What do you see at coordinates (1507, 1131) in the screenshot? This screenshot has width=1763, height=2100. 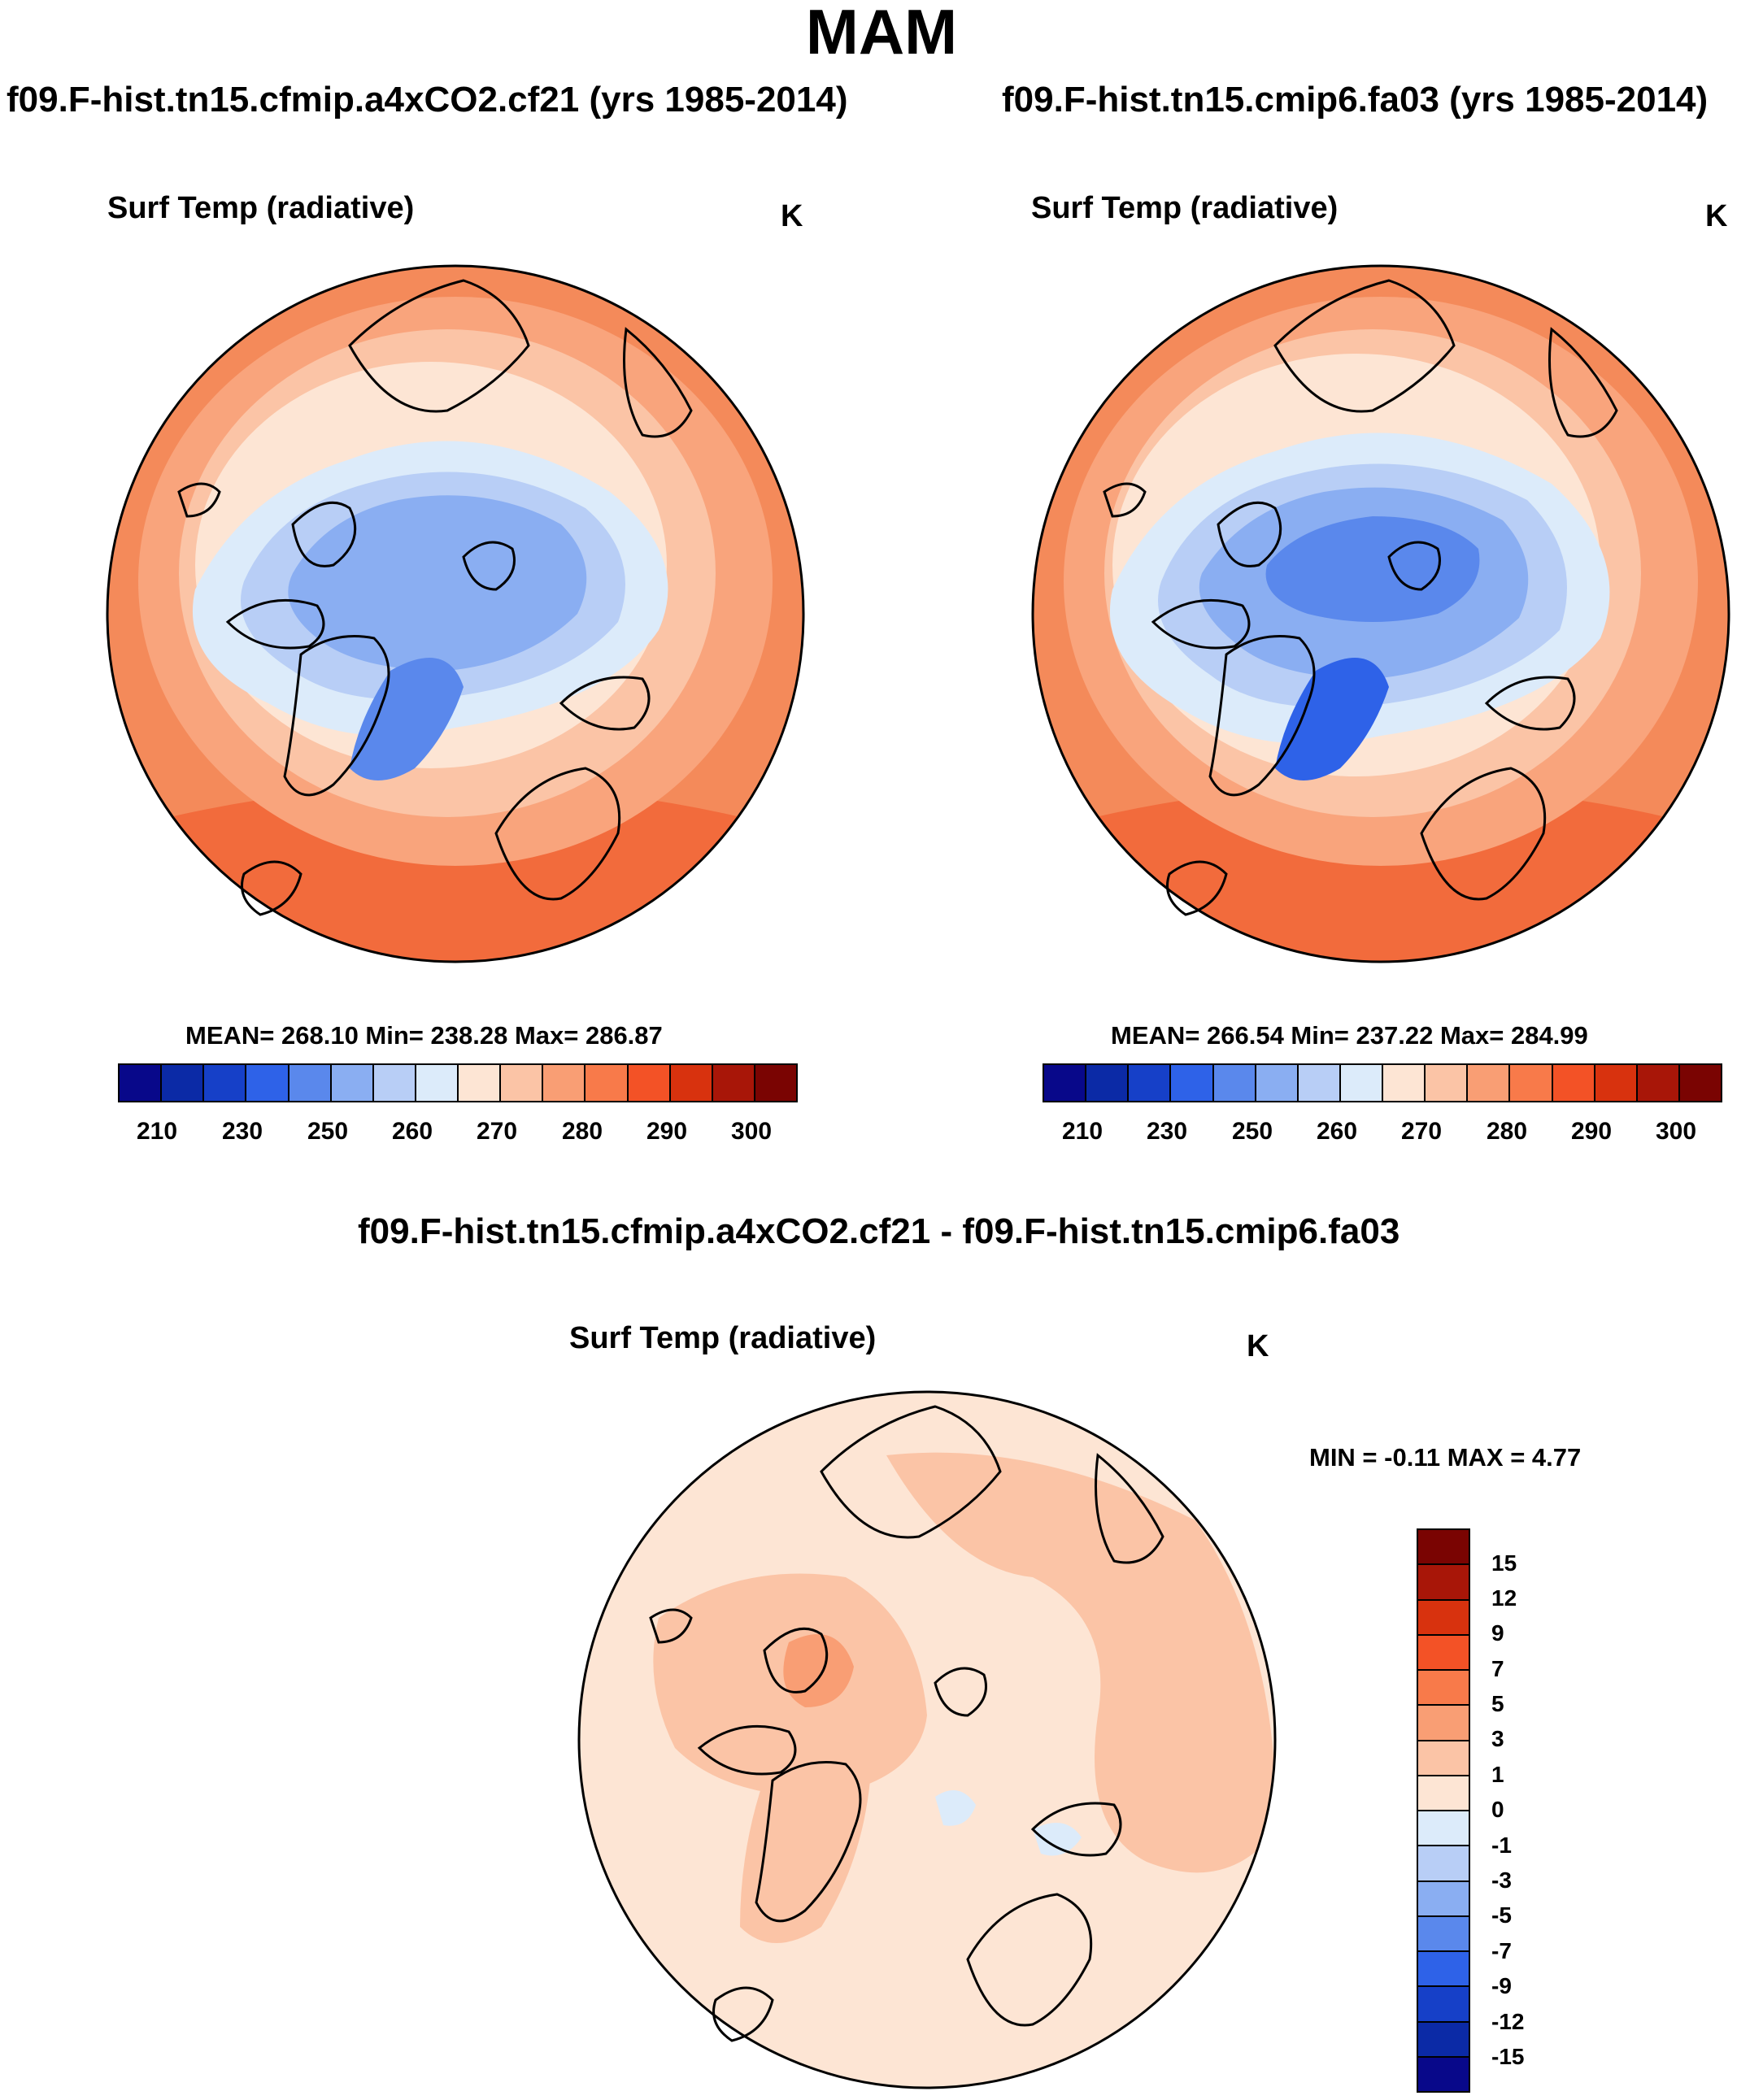 I see `colorbar-tick-label: 280` at bounding box center [1507, 1131].